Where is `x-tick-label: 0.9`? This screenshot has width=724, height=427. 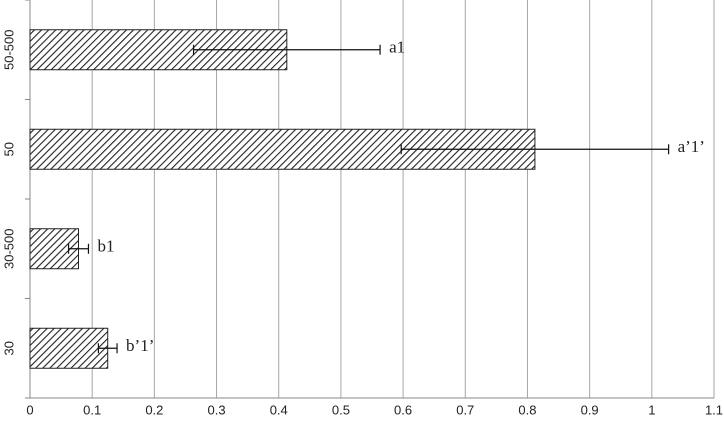 x-tick-label: 0.9 is located at coordinates (590, 409).